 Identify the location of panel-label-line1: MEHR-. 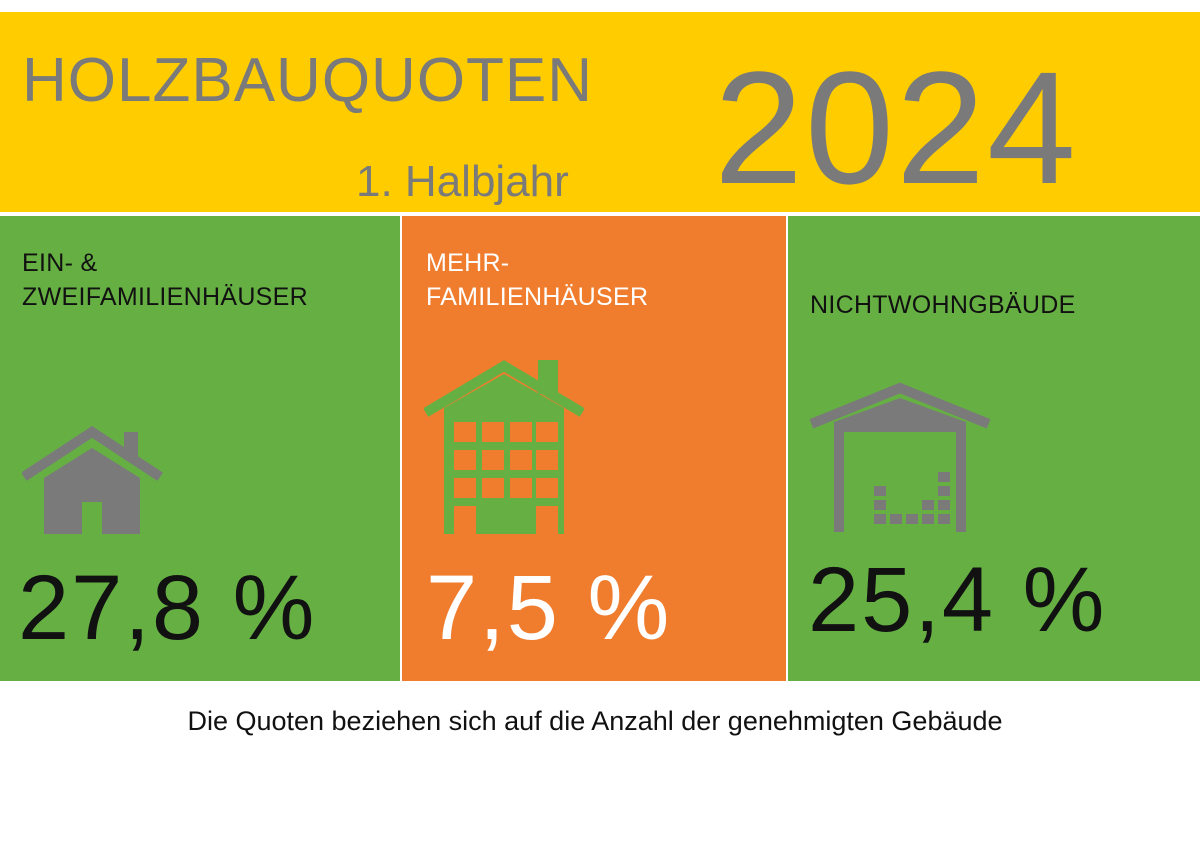
(468, 263).